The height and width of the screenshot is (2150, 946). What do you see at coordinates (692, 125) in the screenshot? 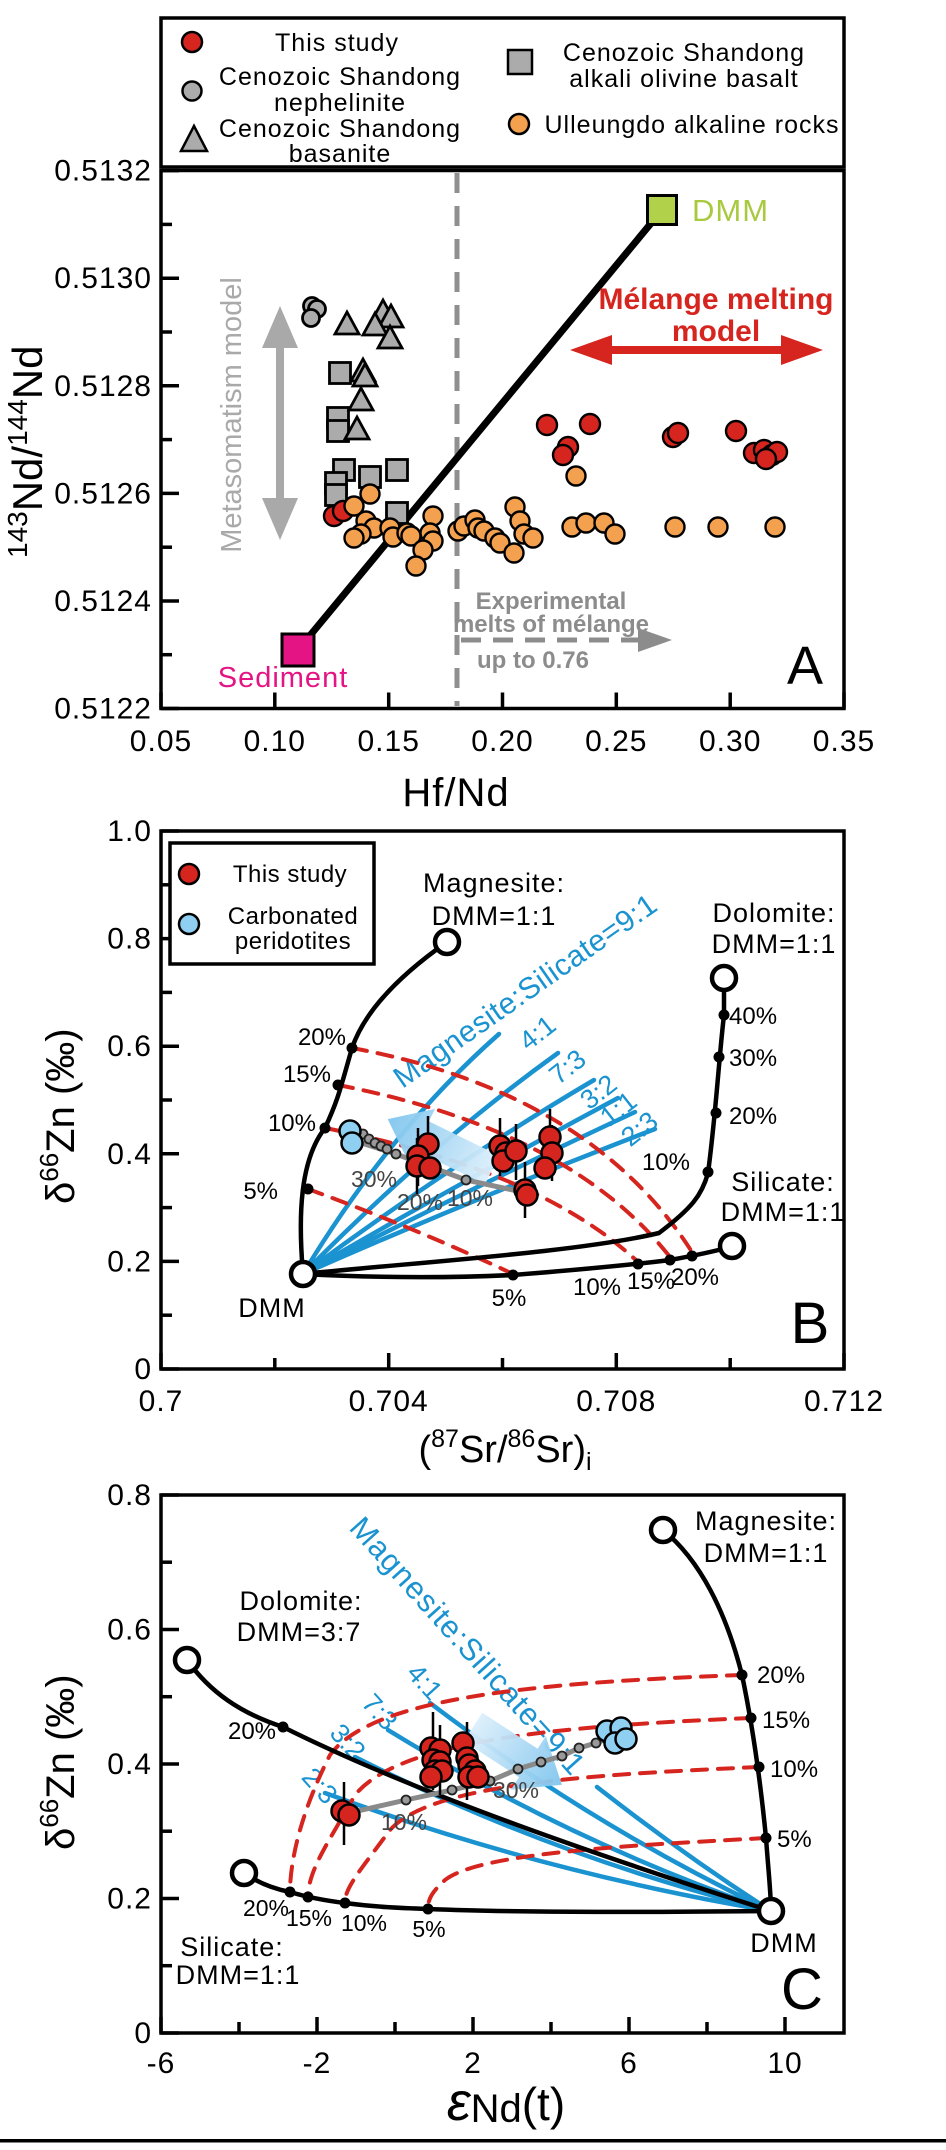
I see `svg-text: Ulleungdo alkaline rocks` at bounding box center [692, 125].